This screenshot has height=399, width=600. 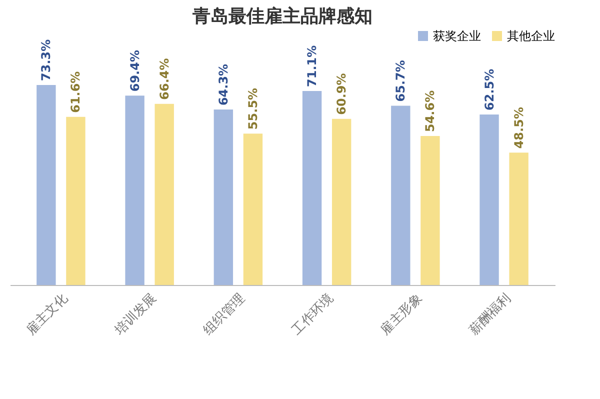 I want to click on chart-title: 青岛最佳雇主品牌感知, so click(x=282, y=16).